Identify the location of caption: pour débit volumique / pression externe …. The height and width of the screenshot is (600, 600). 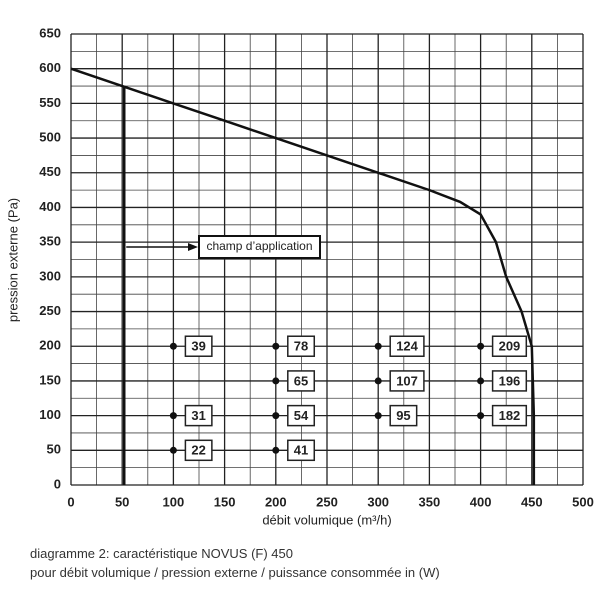
(235, 572).